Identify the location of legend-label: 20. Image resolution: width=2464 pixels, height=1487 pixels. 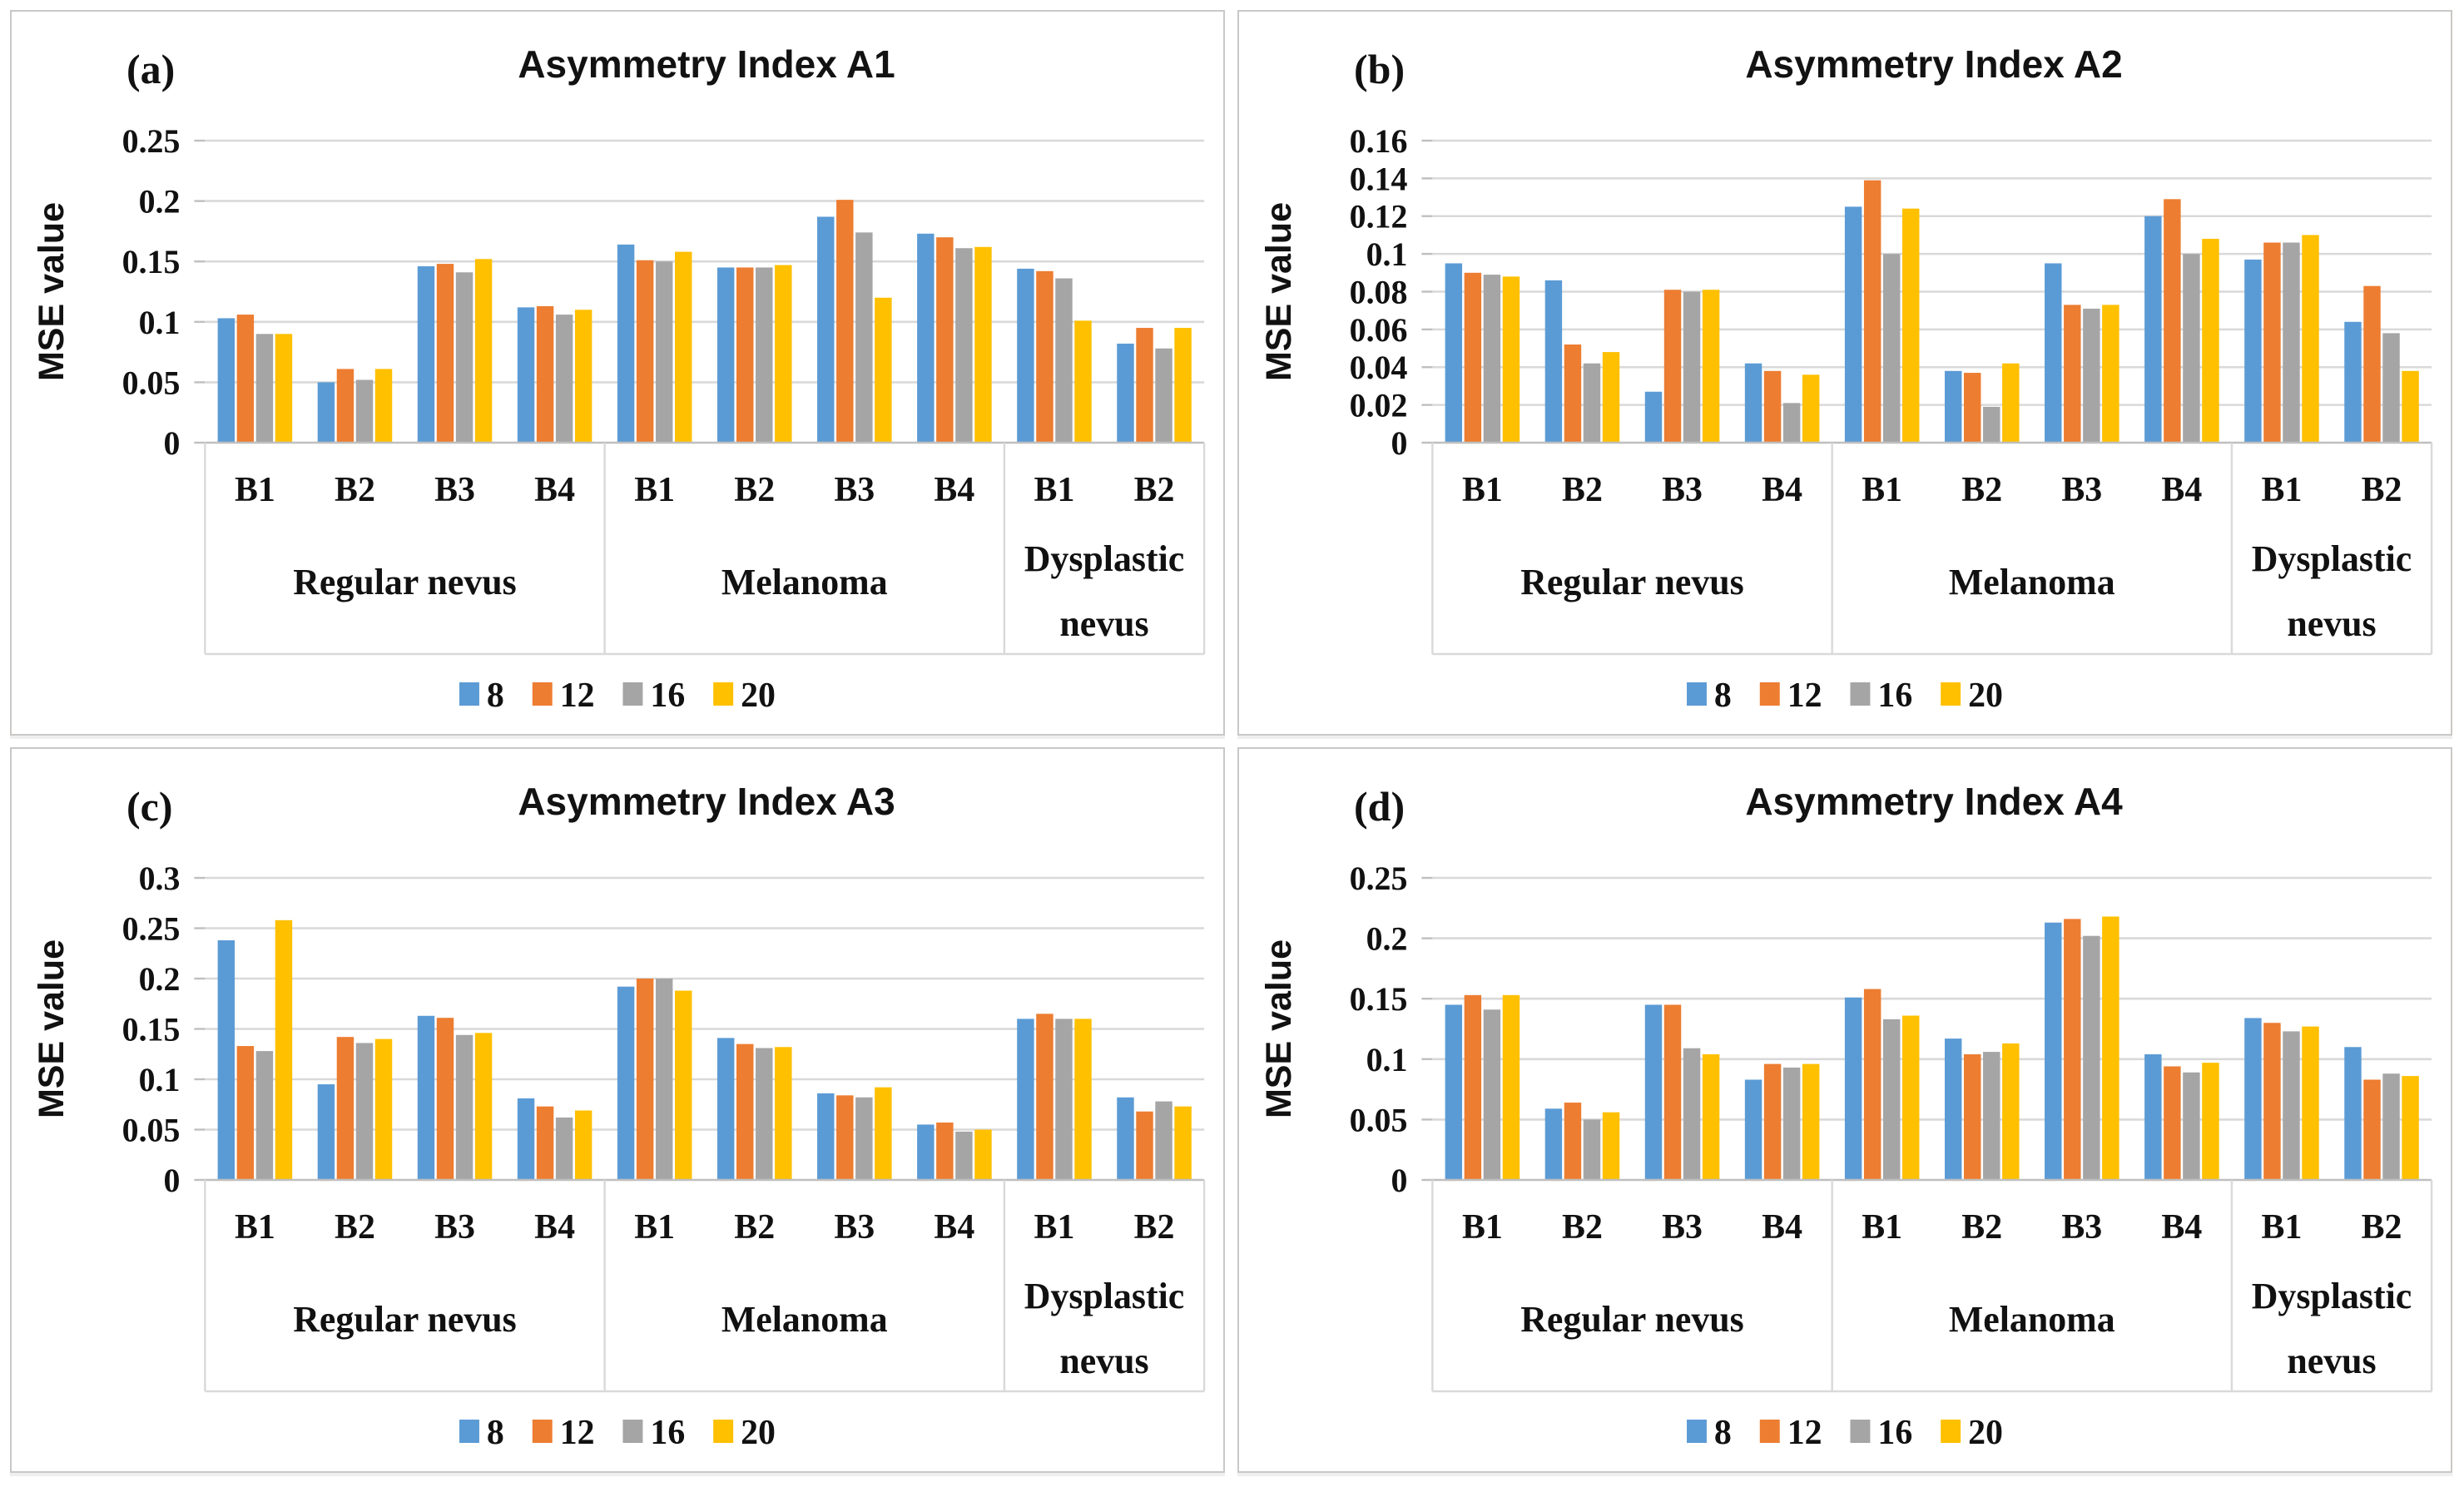
(758, 1433).